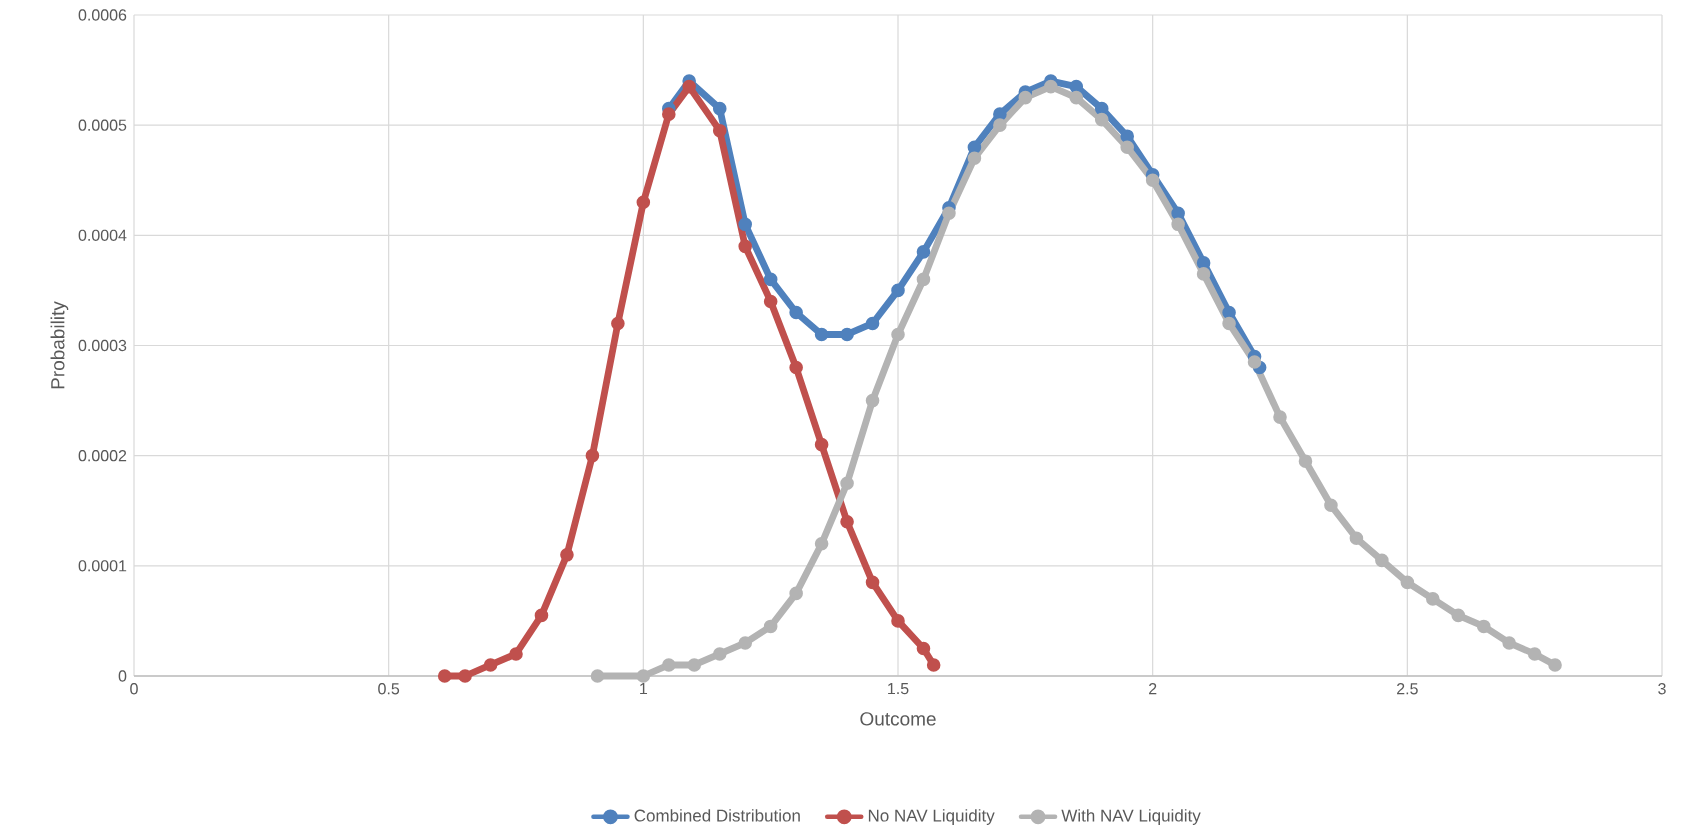 This screenshot has width=1681, height=831. What do you see at coordinates (102, 15) in the screenshot?
I see `y-tick-label: 0.0006` at bounding box center [102, 15].